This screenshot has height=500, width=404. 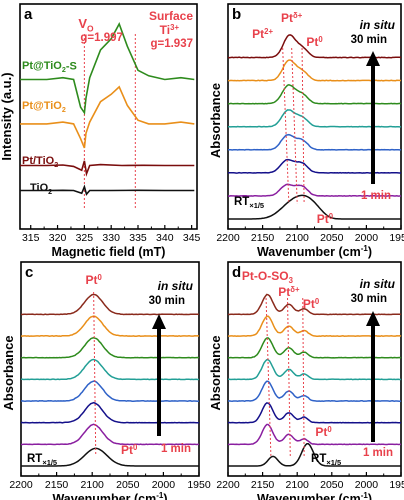 What do you see at coordinates (41, 189) in the screenshot?
I see `series-label-tio2: TiO2` at bounding box center [41, 189].